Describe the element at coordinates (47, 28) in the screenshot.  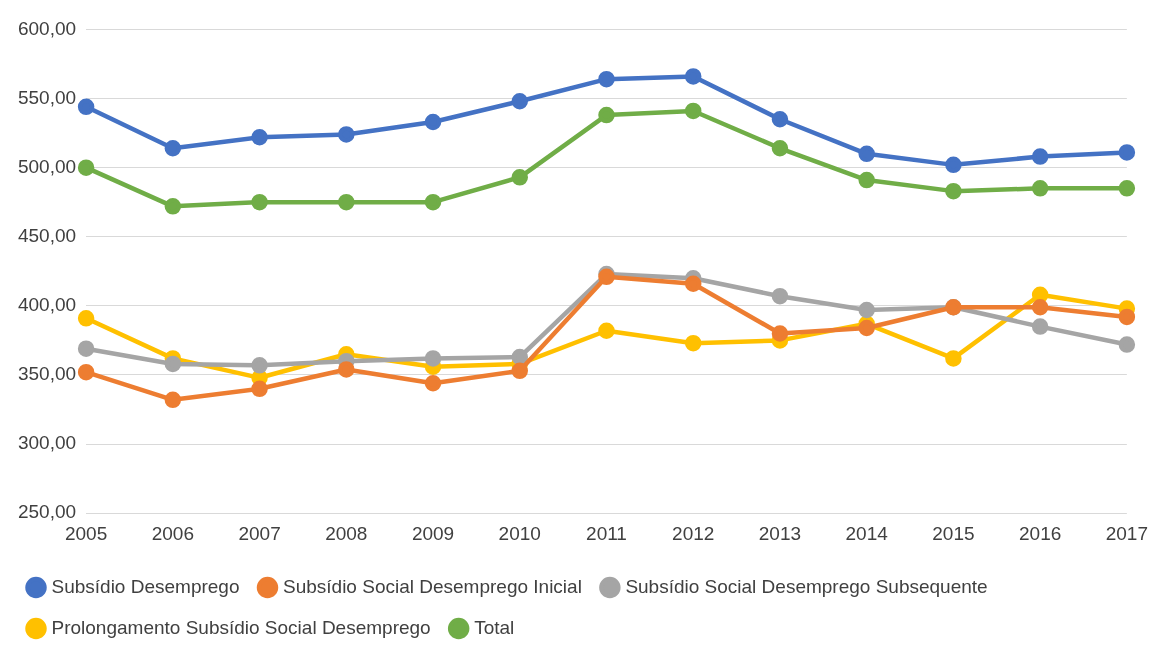
I see `y-tick-label: 600,00` at that location.